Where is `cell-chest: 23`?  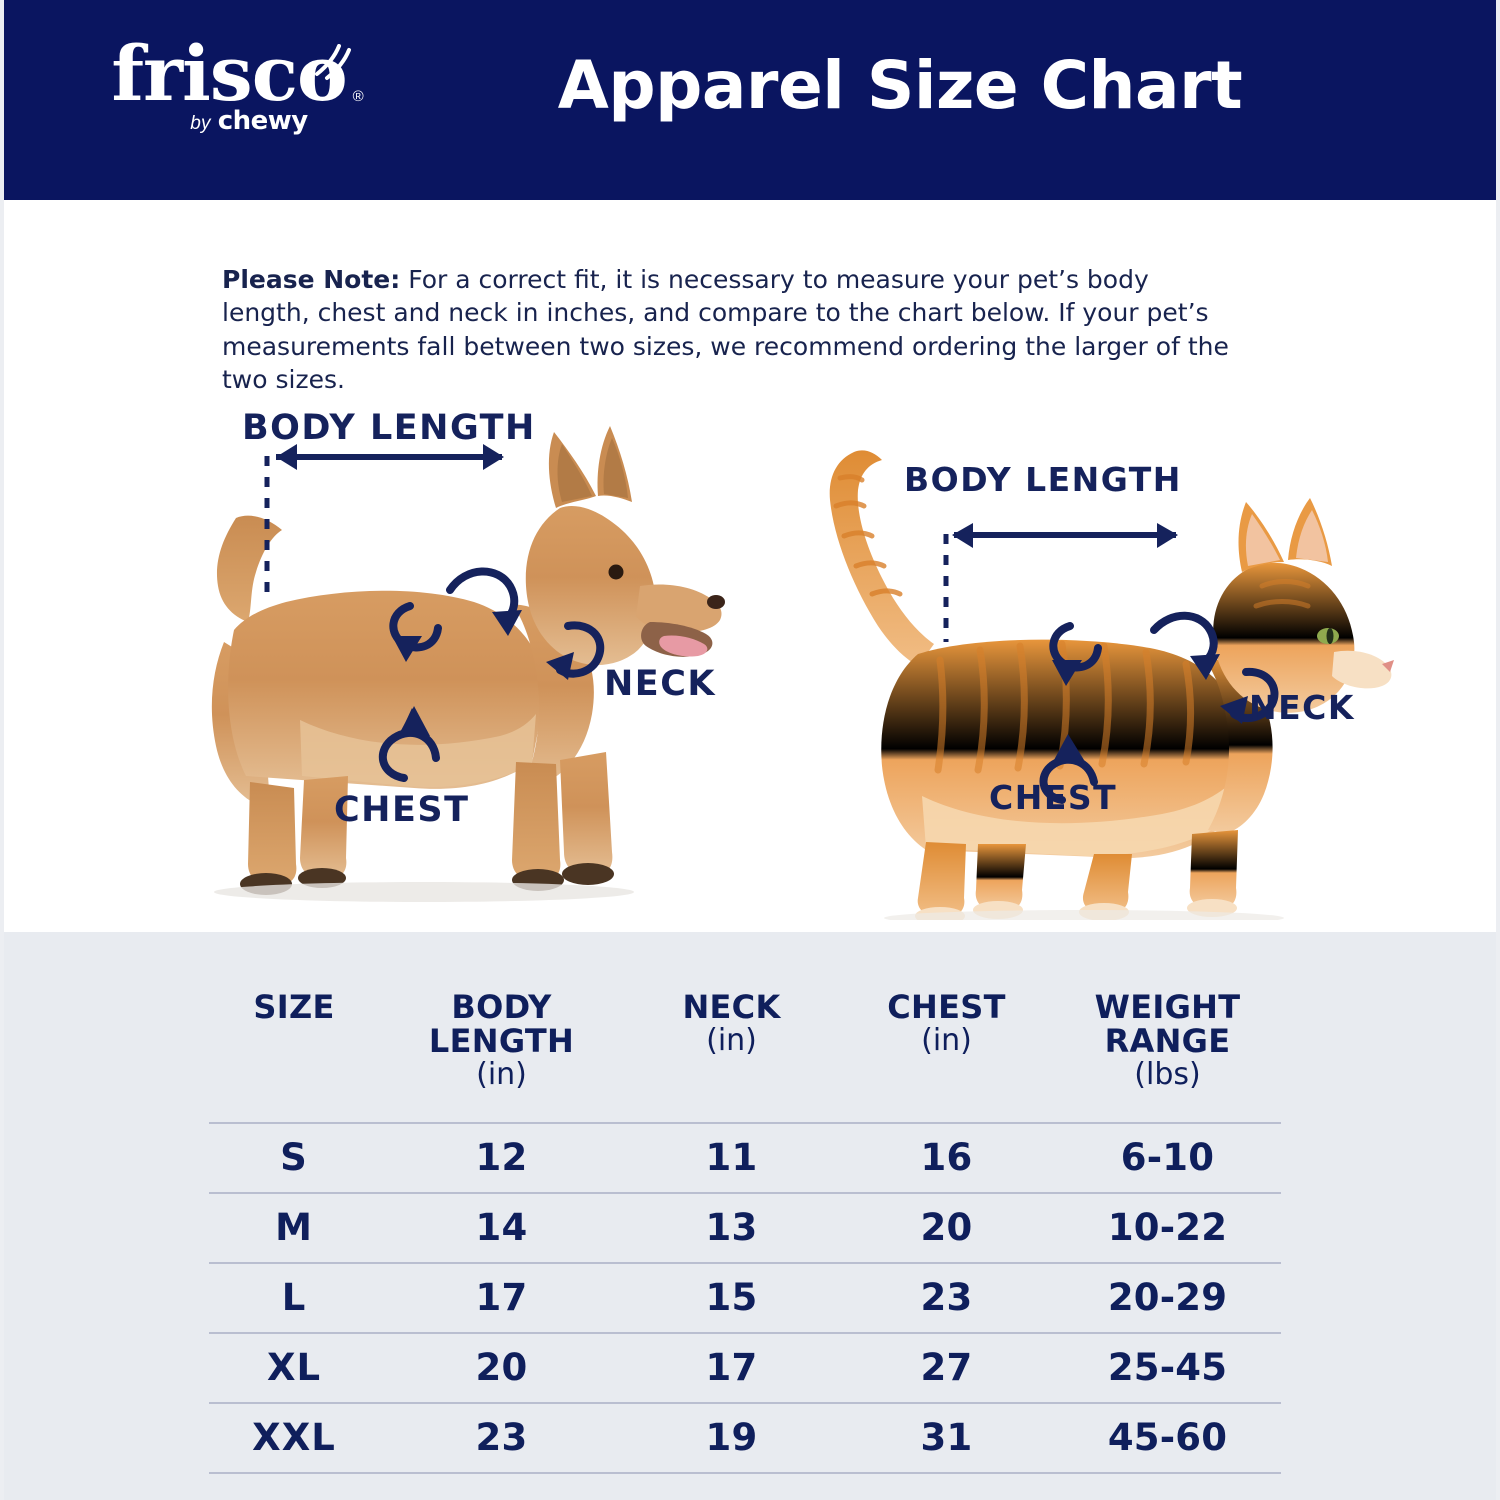
cell-chest: 23 is located at coordinates (946, 1298).